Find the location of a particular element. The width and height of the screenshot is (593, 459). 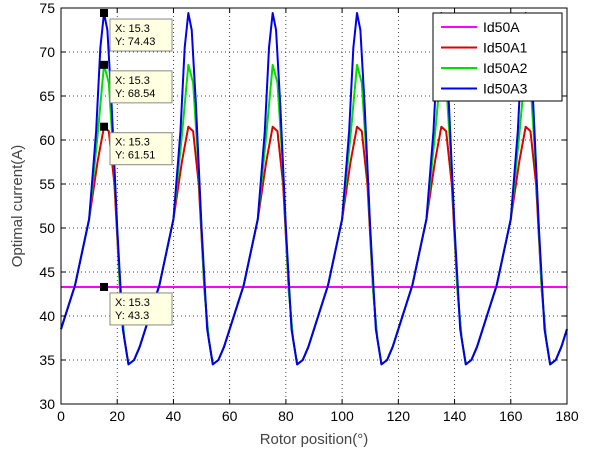

datatip-y-label: Y: 74.43 is located at coordinates (135, 42).